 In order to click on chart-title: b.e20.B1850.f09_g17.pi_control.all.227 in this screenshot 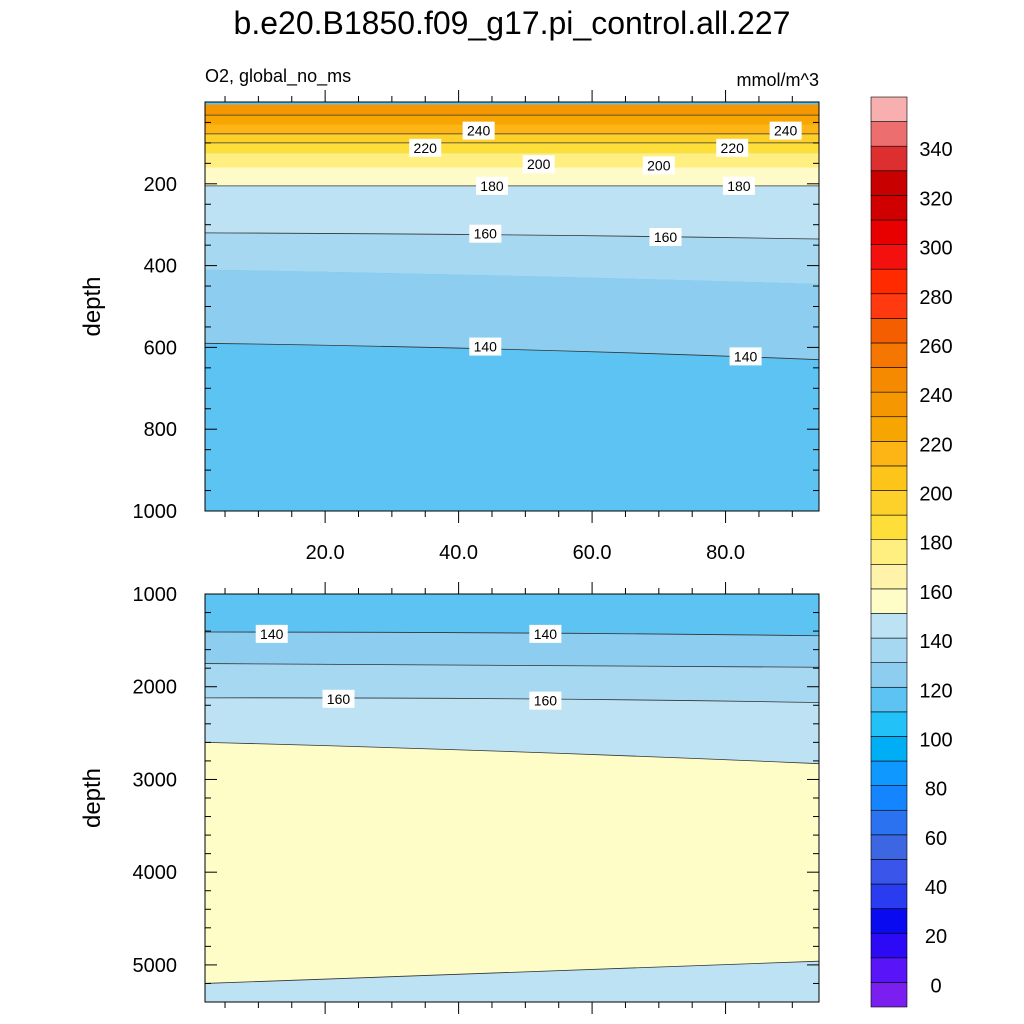, I will do `click(512, 23)`.